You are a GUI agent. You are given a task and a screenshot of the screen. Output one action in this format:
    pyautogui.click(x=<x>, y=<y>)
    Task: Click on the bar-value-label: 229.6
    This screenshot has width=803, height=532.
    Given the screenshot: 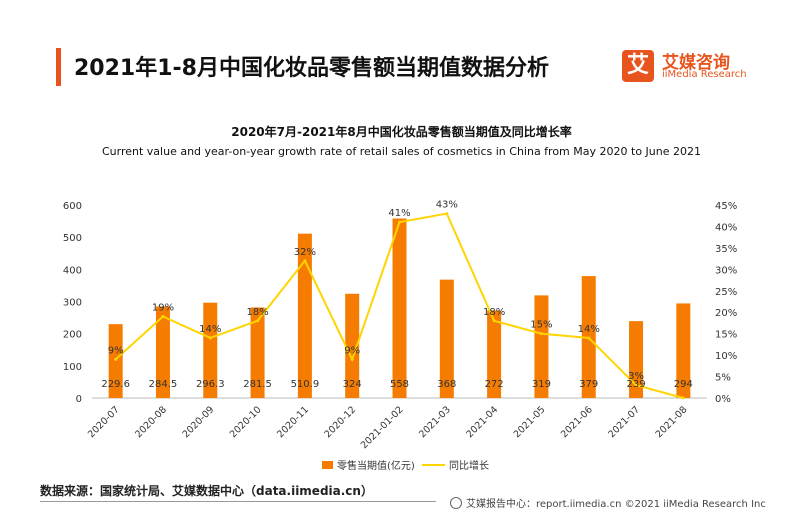 What is the action you would take?
    pyautogui.click(x=115, y=384)
    